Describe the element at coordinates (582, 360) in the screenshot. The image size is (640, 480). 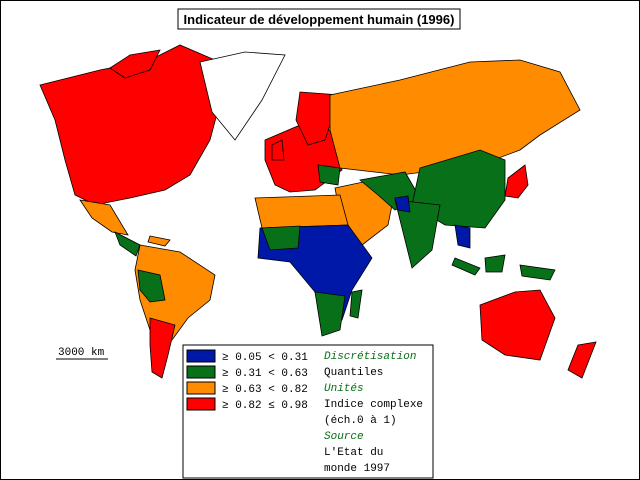
I see `new-zealand` at that location.